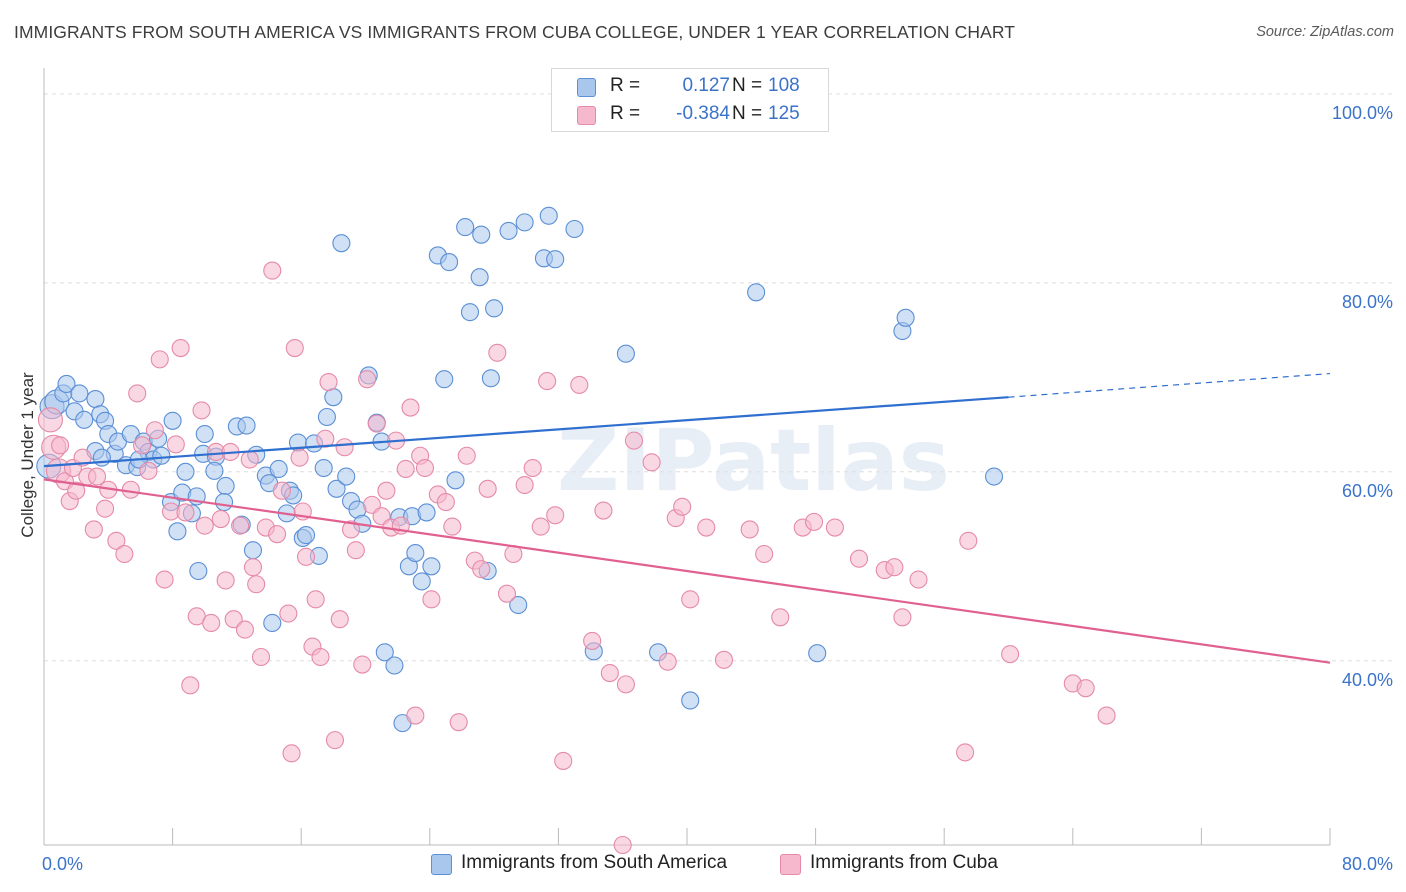 Image resolution: width=1406 pixels, height=892 pixels. What do you see at coordinates (790, 864) in the screenshot?
I see `legend-swatch-cuba` at bounding box center [790, 864].